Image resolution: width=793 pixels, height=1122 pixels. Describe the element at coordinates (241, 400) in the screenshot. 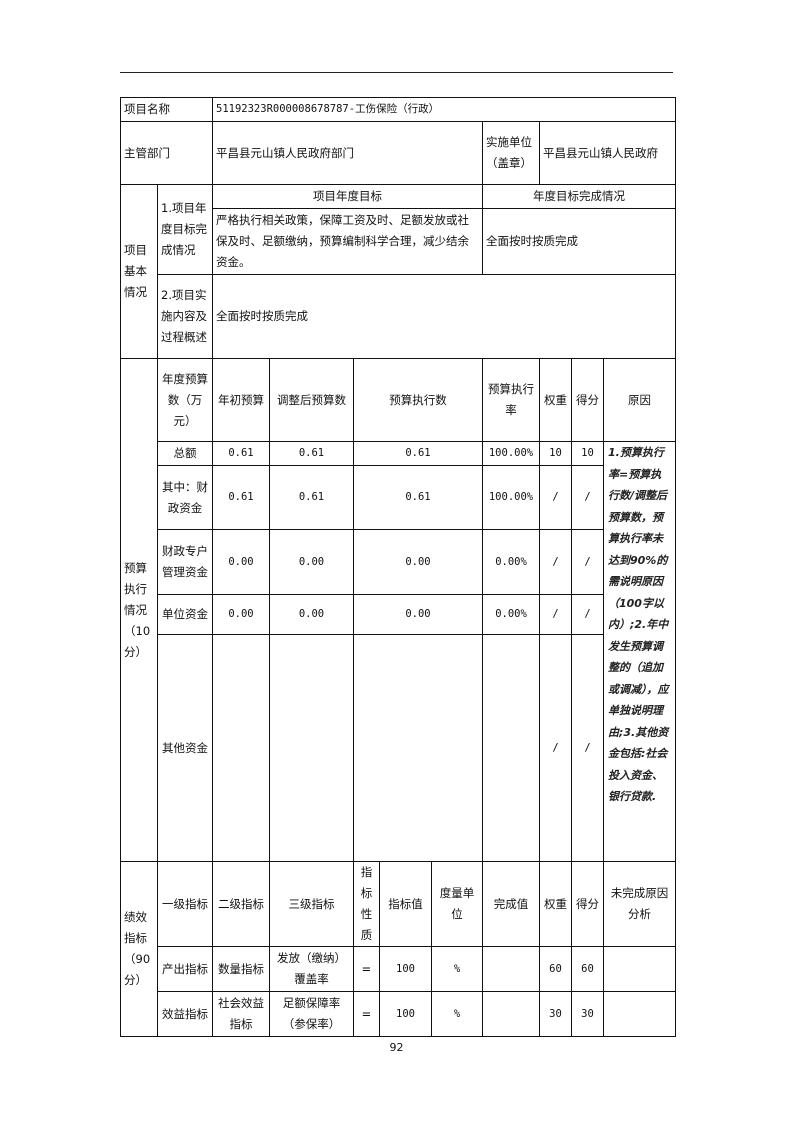

I see `budget-header: 年初预算` at that location.